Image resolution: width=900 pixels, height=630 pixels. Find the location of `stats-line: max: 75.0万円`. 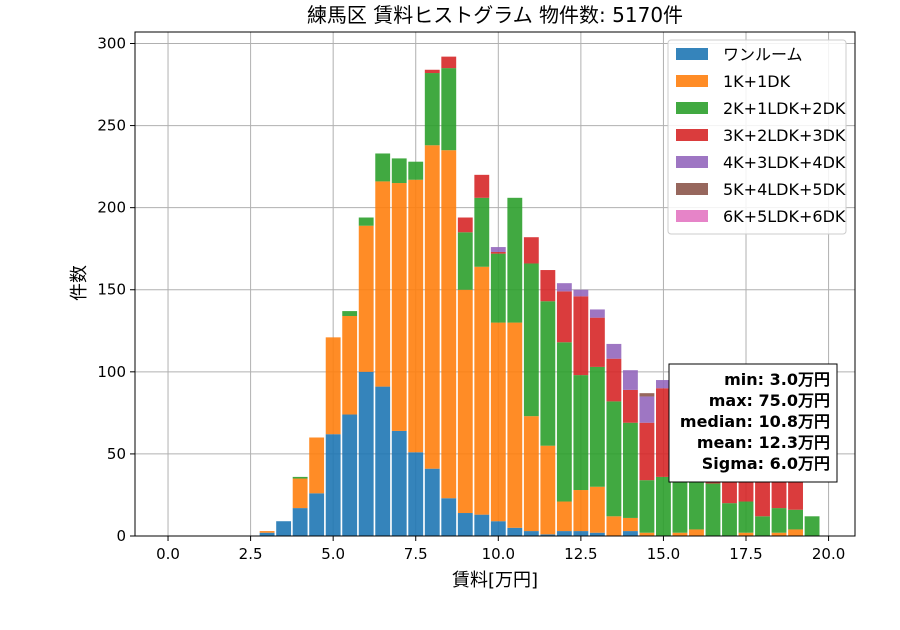

stats-line: max: 75.0万円 is located at coordinates (769, 400).